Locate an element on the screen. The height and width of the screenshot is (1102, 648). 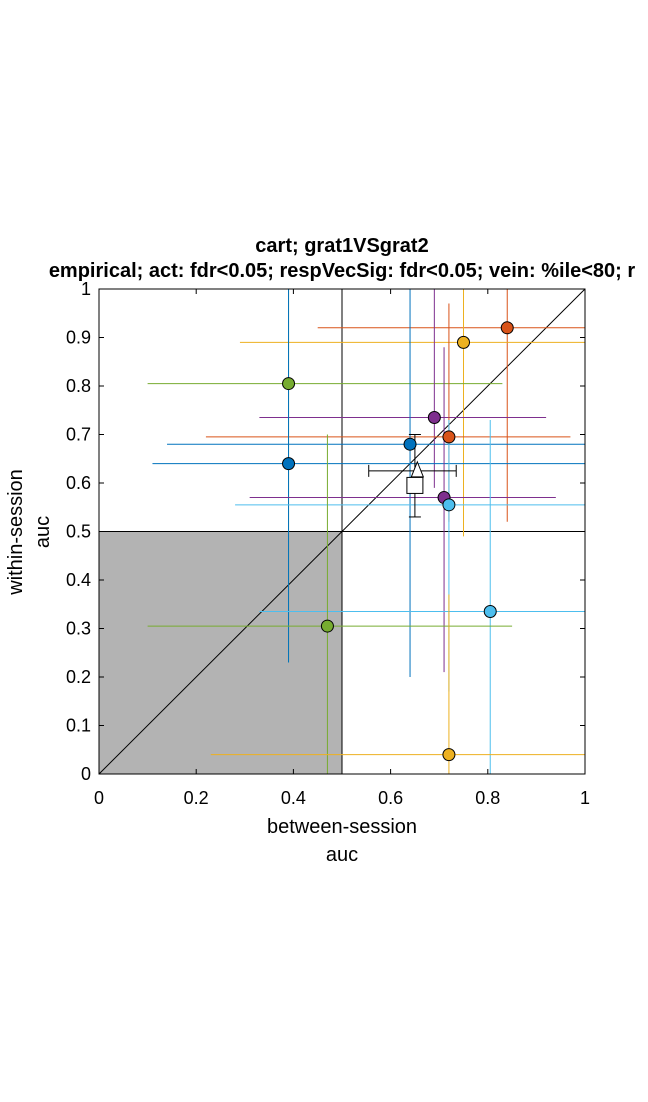
y-axis-label-line2: auc is located at coordinates (43, 532).